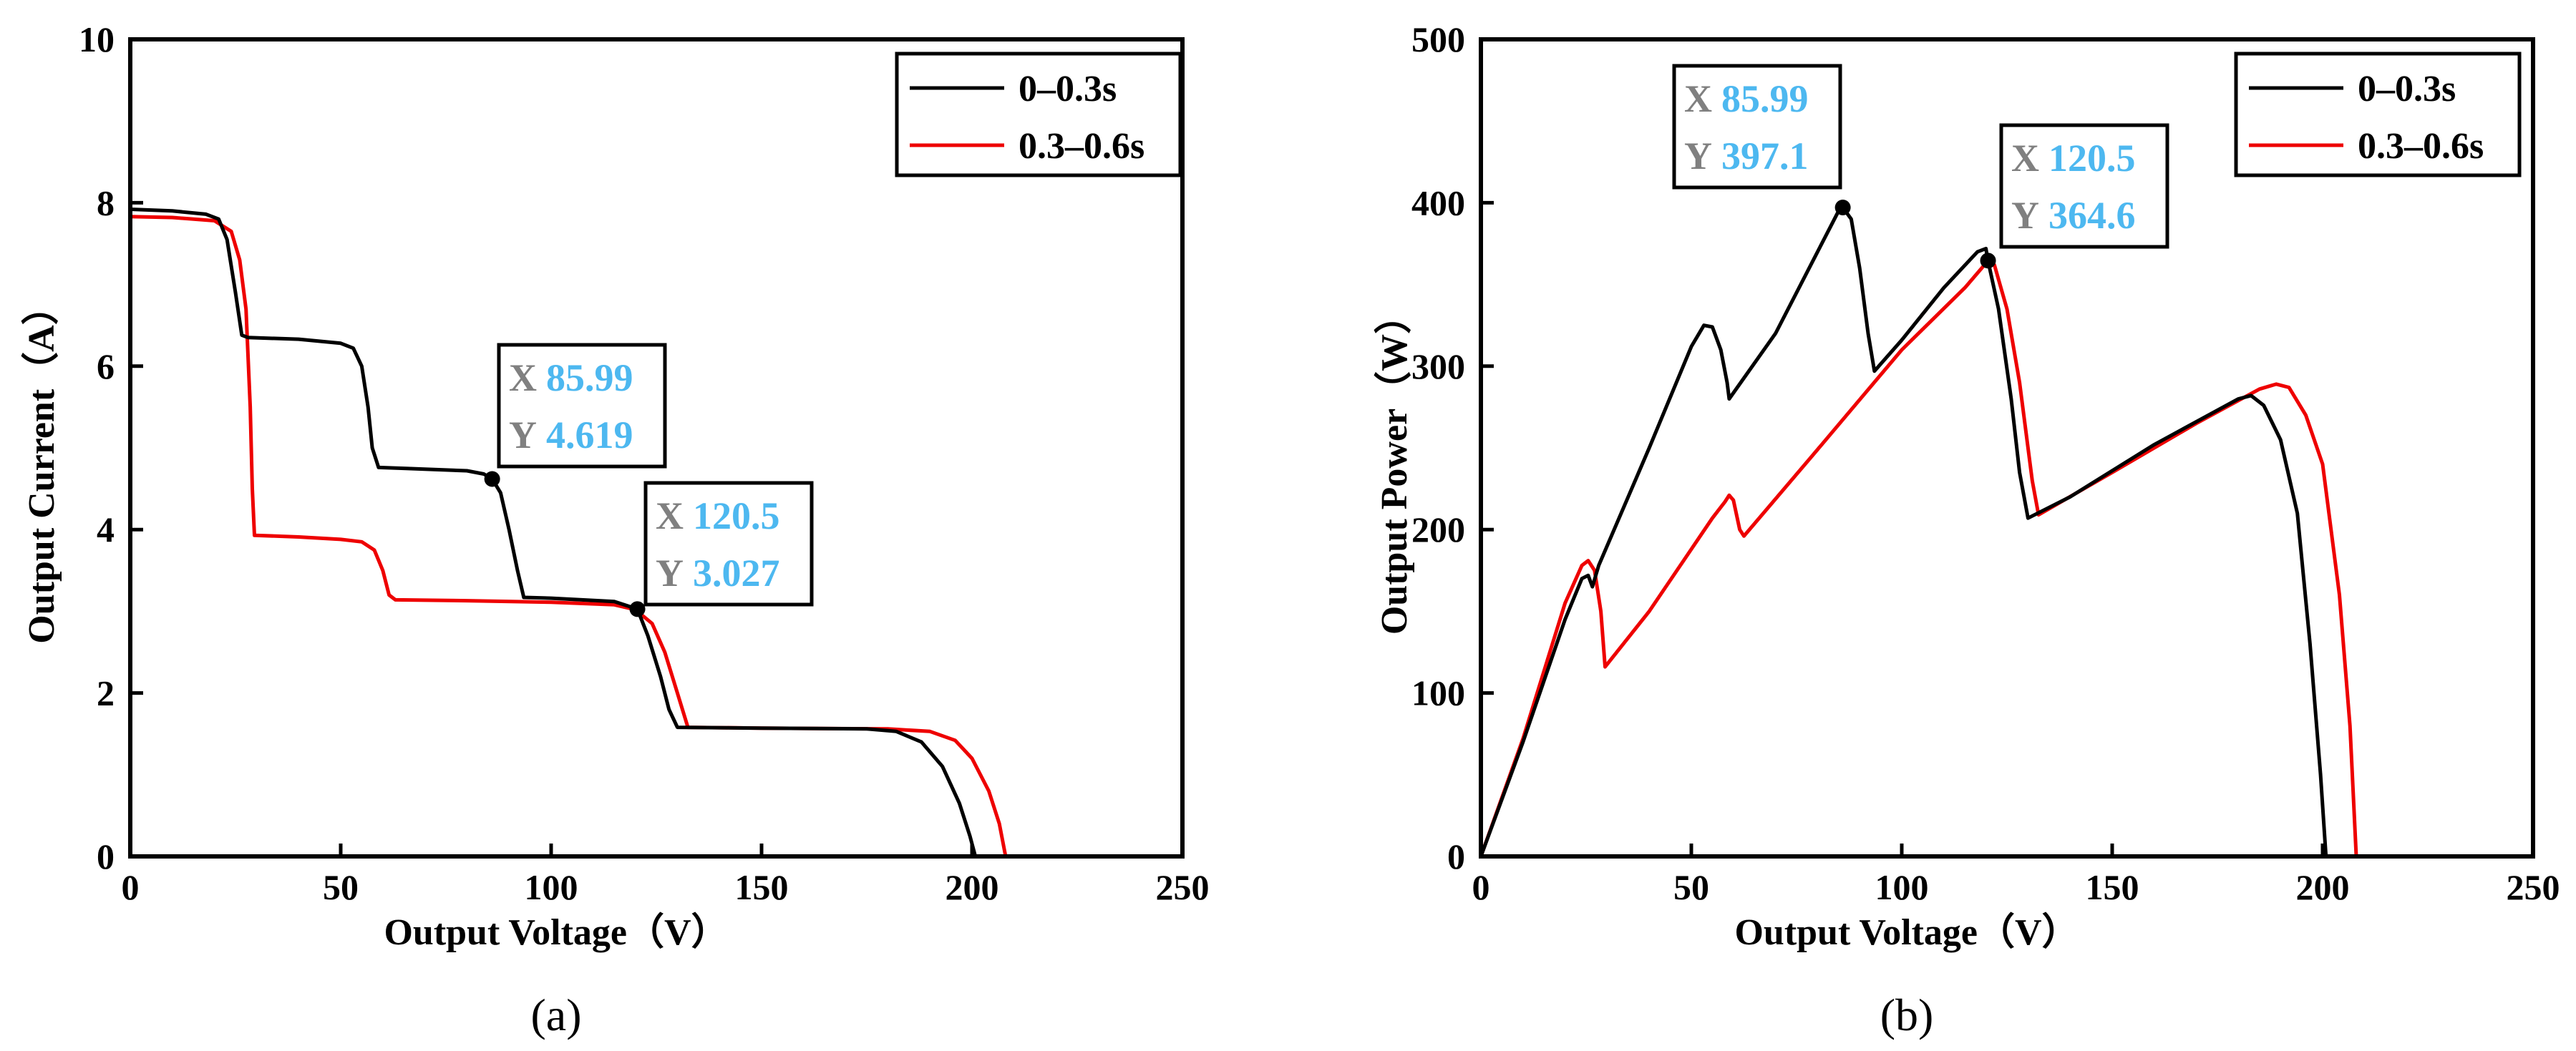 Image resolution: width=2576 pixels, height=1051 pixels. I want to click on y-tick-label: 4, so click(106, 529).